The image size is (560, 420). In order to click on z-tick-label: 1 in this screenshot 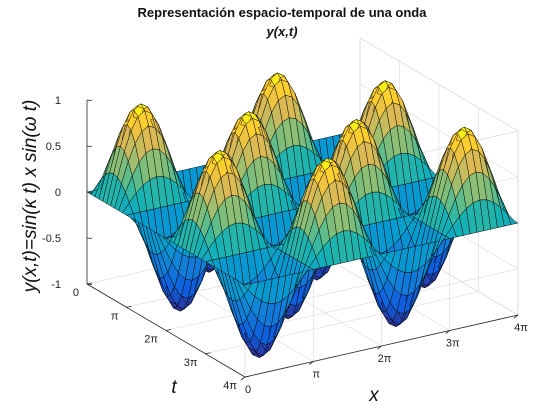, I will do `click(58, 101)`.